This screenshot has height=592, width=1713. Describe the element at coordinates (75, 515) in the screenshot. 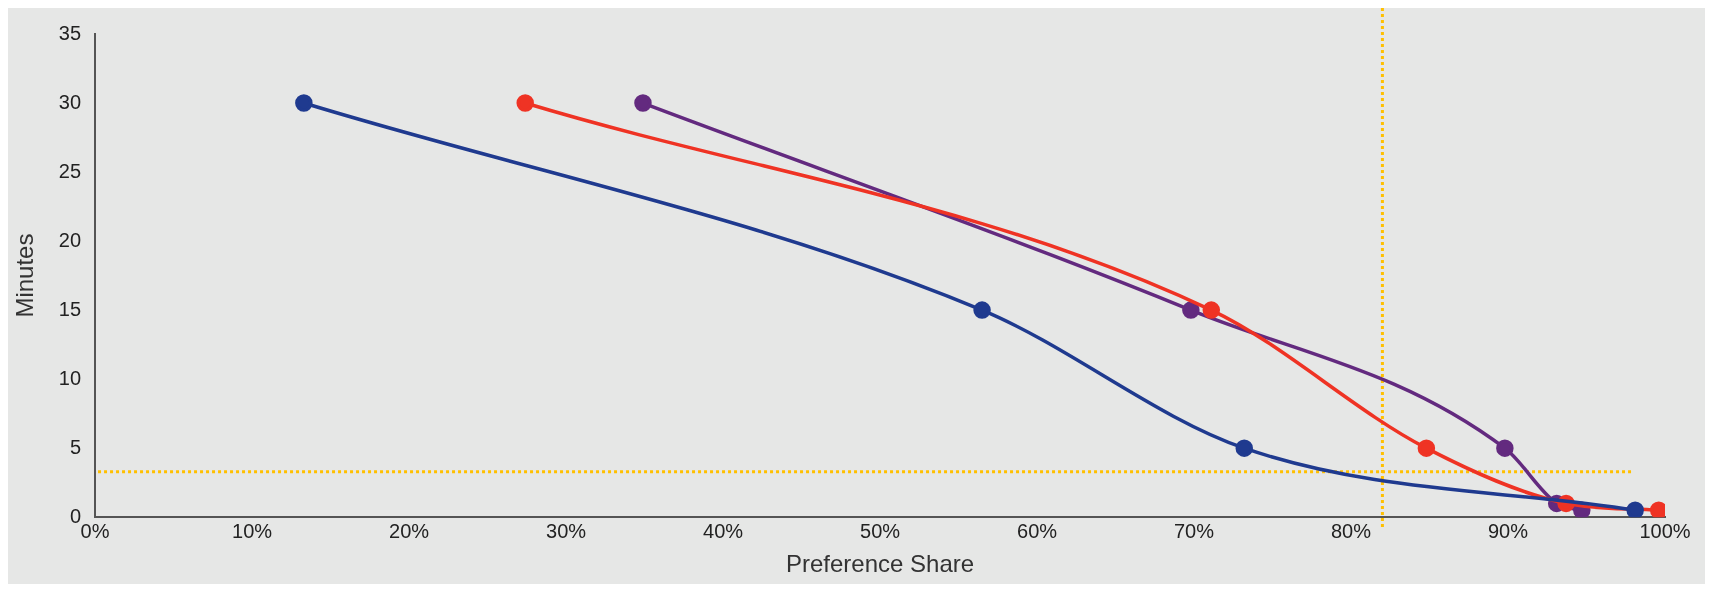

I see `y-tick-label: 0` at that location.